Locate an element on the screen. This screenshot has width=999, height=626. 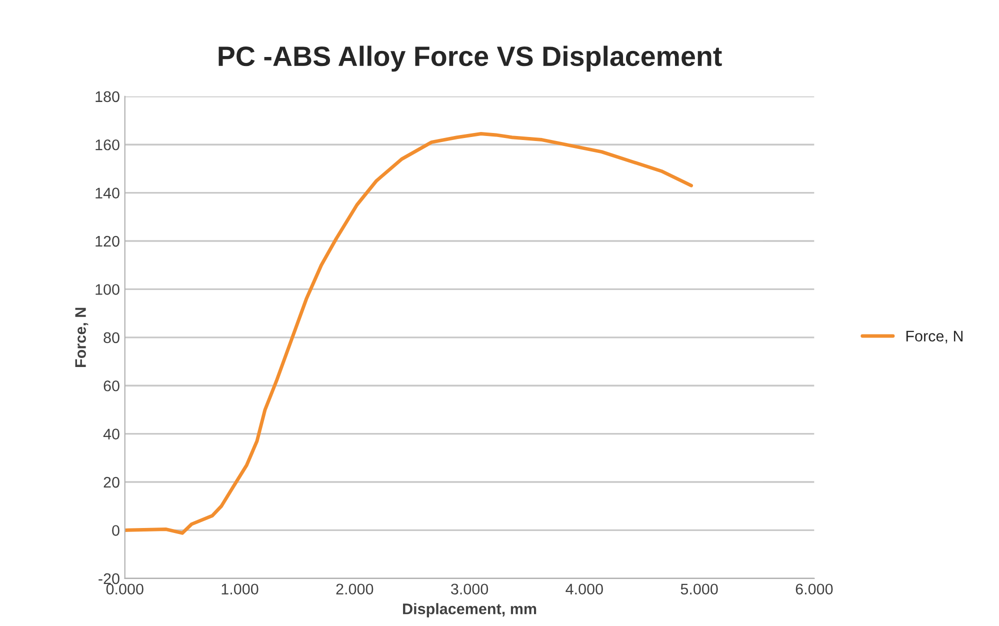
legend-label: Force, N is located at coordinates (934, 337).